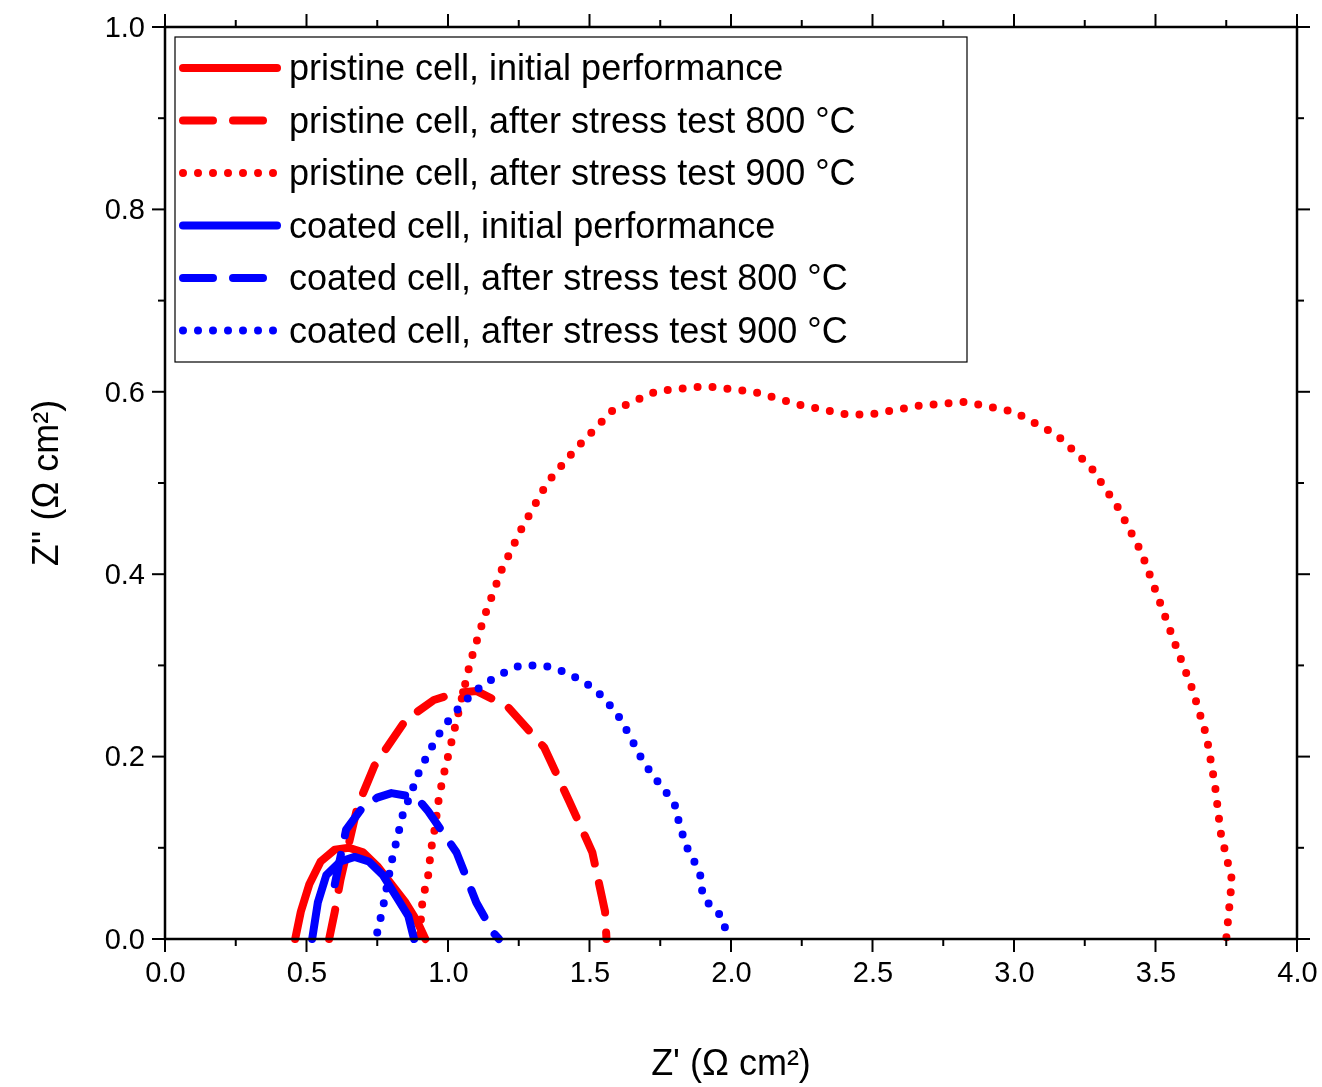 Image resolution: width=1322 pixels, height=1087 pixels. Describe the element at coordinates (124, 938) in the screenshot. I see `y-tick-label: 0.0` at that location.